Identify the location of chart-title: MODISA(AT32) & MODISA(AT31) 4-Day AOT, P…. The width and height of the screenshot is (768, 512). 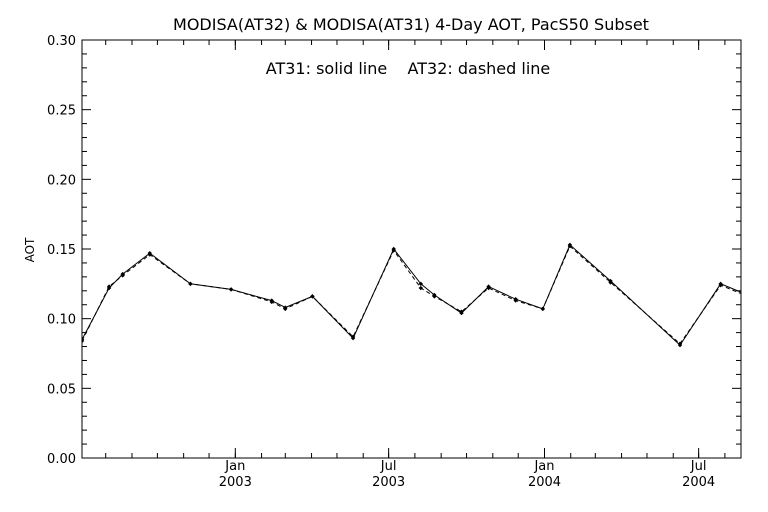
(411, 24).